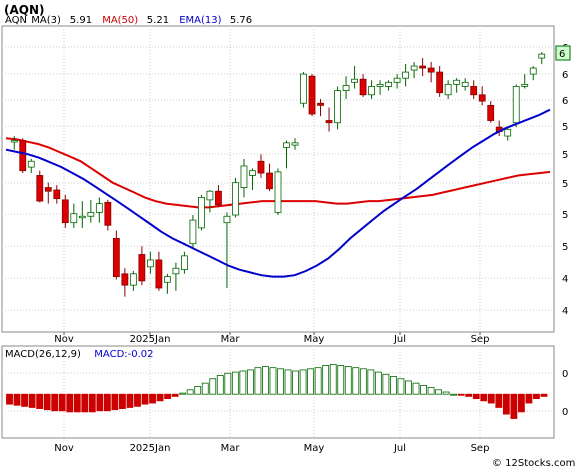 This screenshot has height=471, width=580. I want to click on macd-y-tick-label: 0, so click(565, 412).